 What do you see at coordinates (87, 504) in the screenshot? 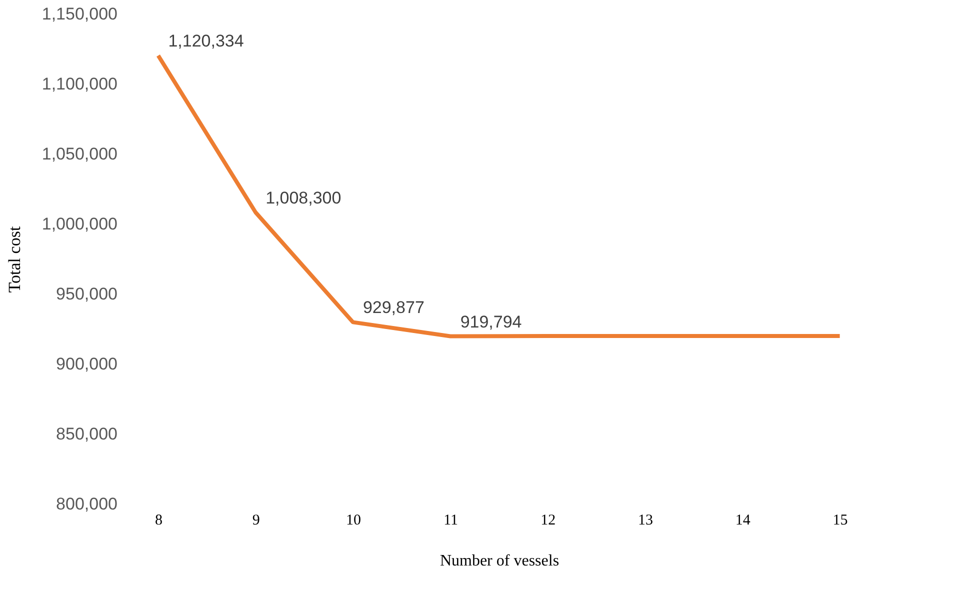
I see `y-tick-label: 800,000` at bounding box center [87, 504].